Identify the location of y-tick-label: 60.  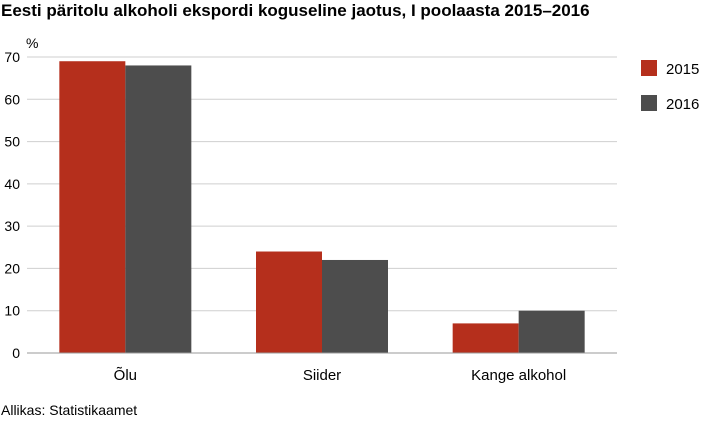
(12, 99).